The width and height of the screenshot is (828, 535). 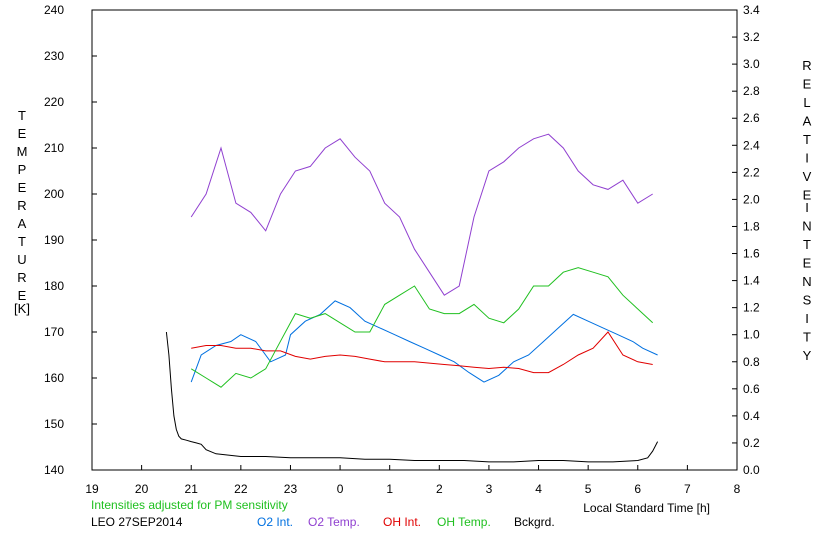 What do you see at coordinates (538, 489) in the screenshot?
I see `x-tick-label: 4` at bounding box center [538, 489].